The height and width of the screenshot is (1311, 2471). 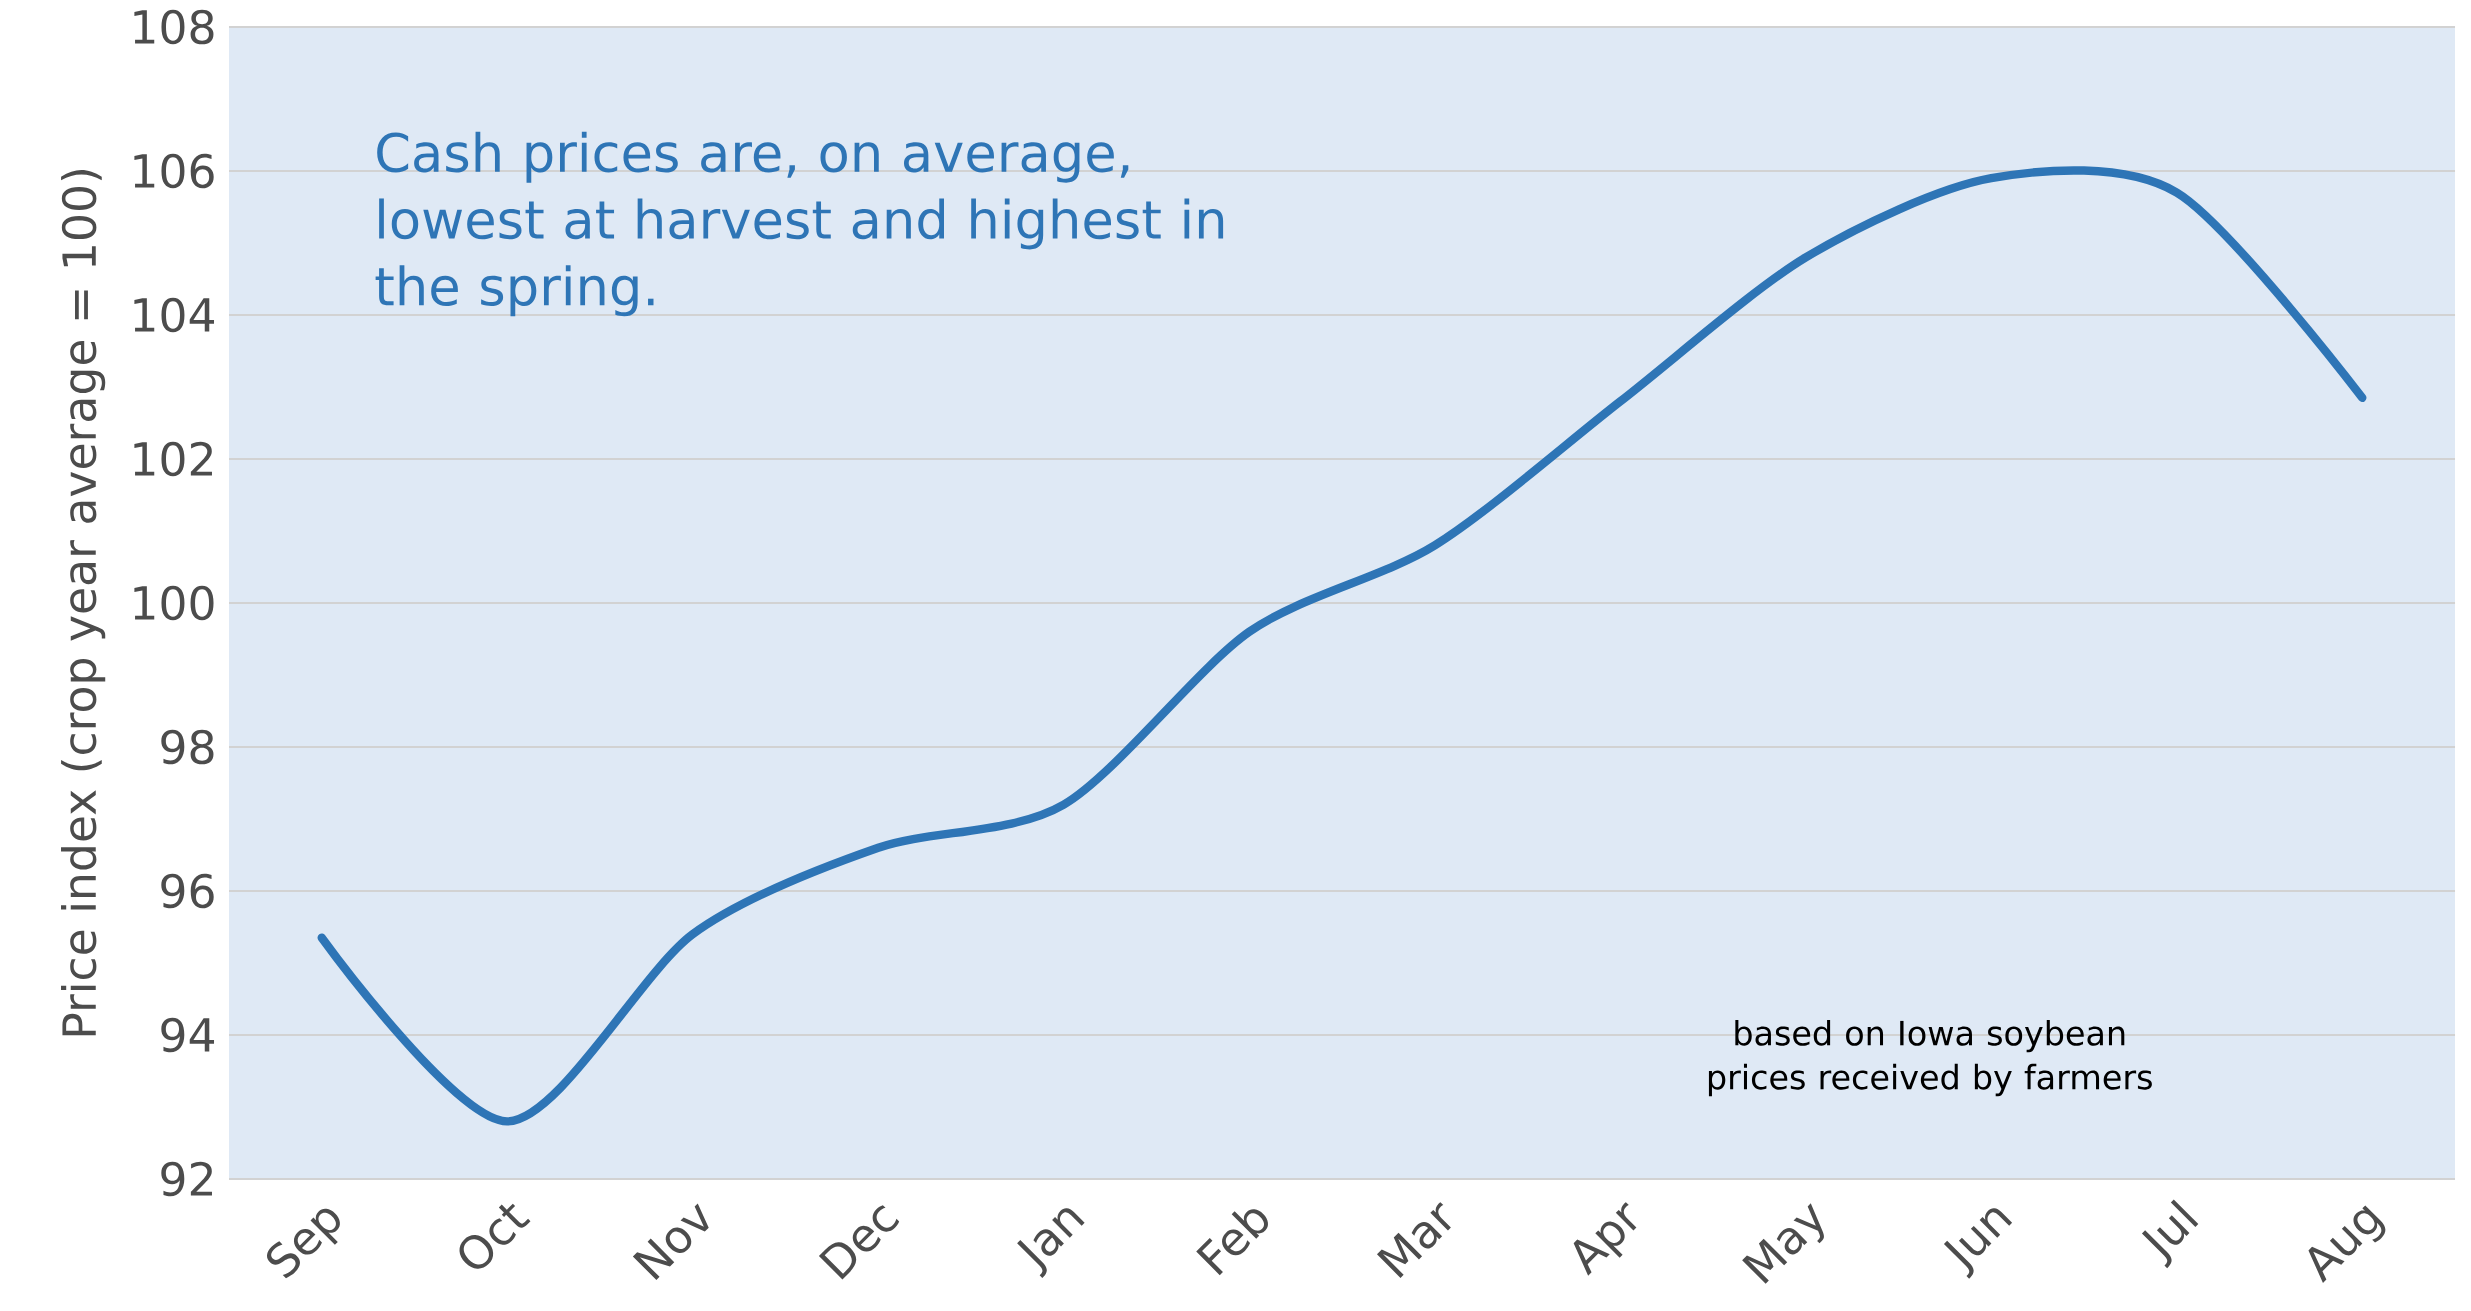 What do you see at coordinates (187, 891) in the screenshot?
I see `y-tick-label: 96` at bounding box center [187, 891].